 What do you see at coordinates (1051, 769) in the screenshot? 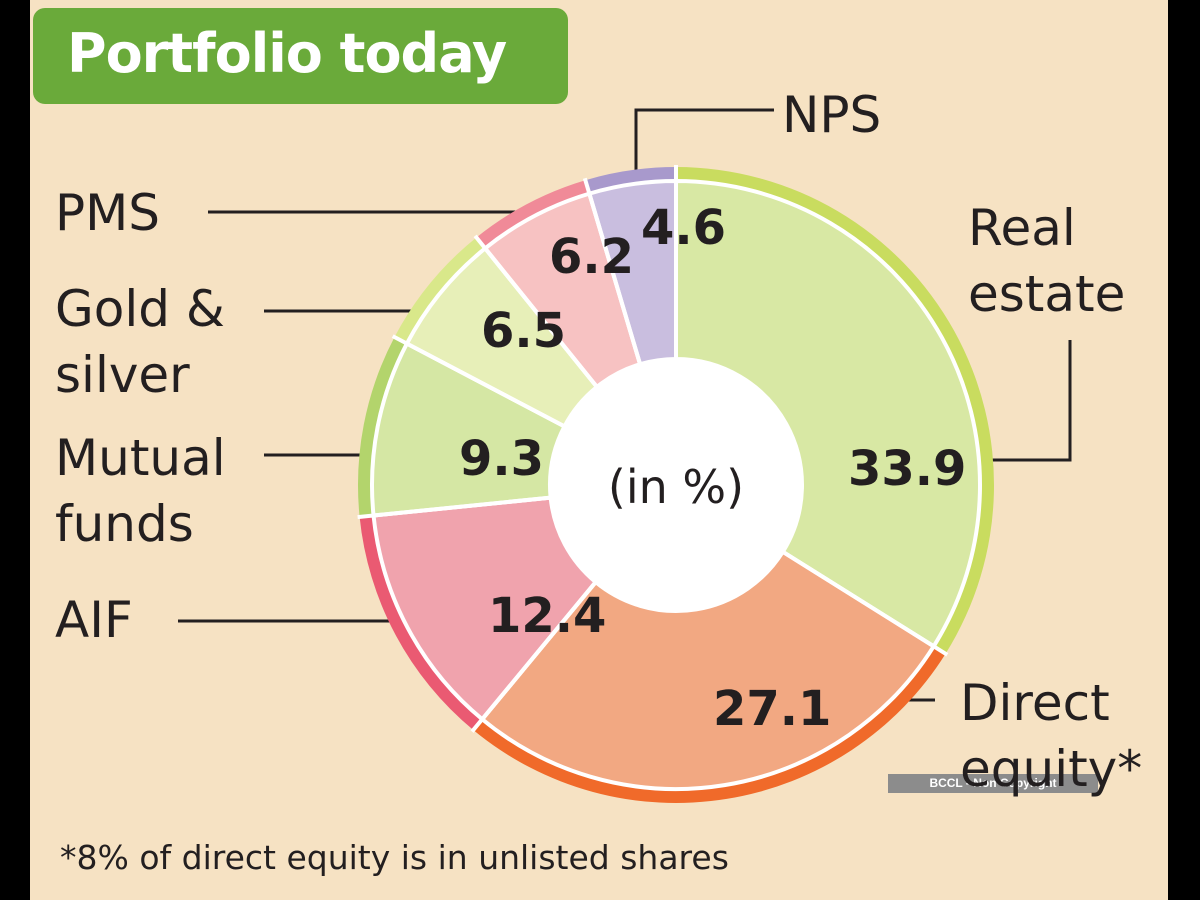
I see `category-label-direct-equity: equity*` at bounding box center [1051, 769].